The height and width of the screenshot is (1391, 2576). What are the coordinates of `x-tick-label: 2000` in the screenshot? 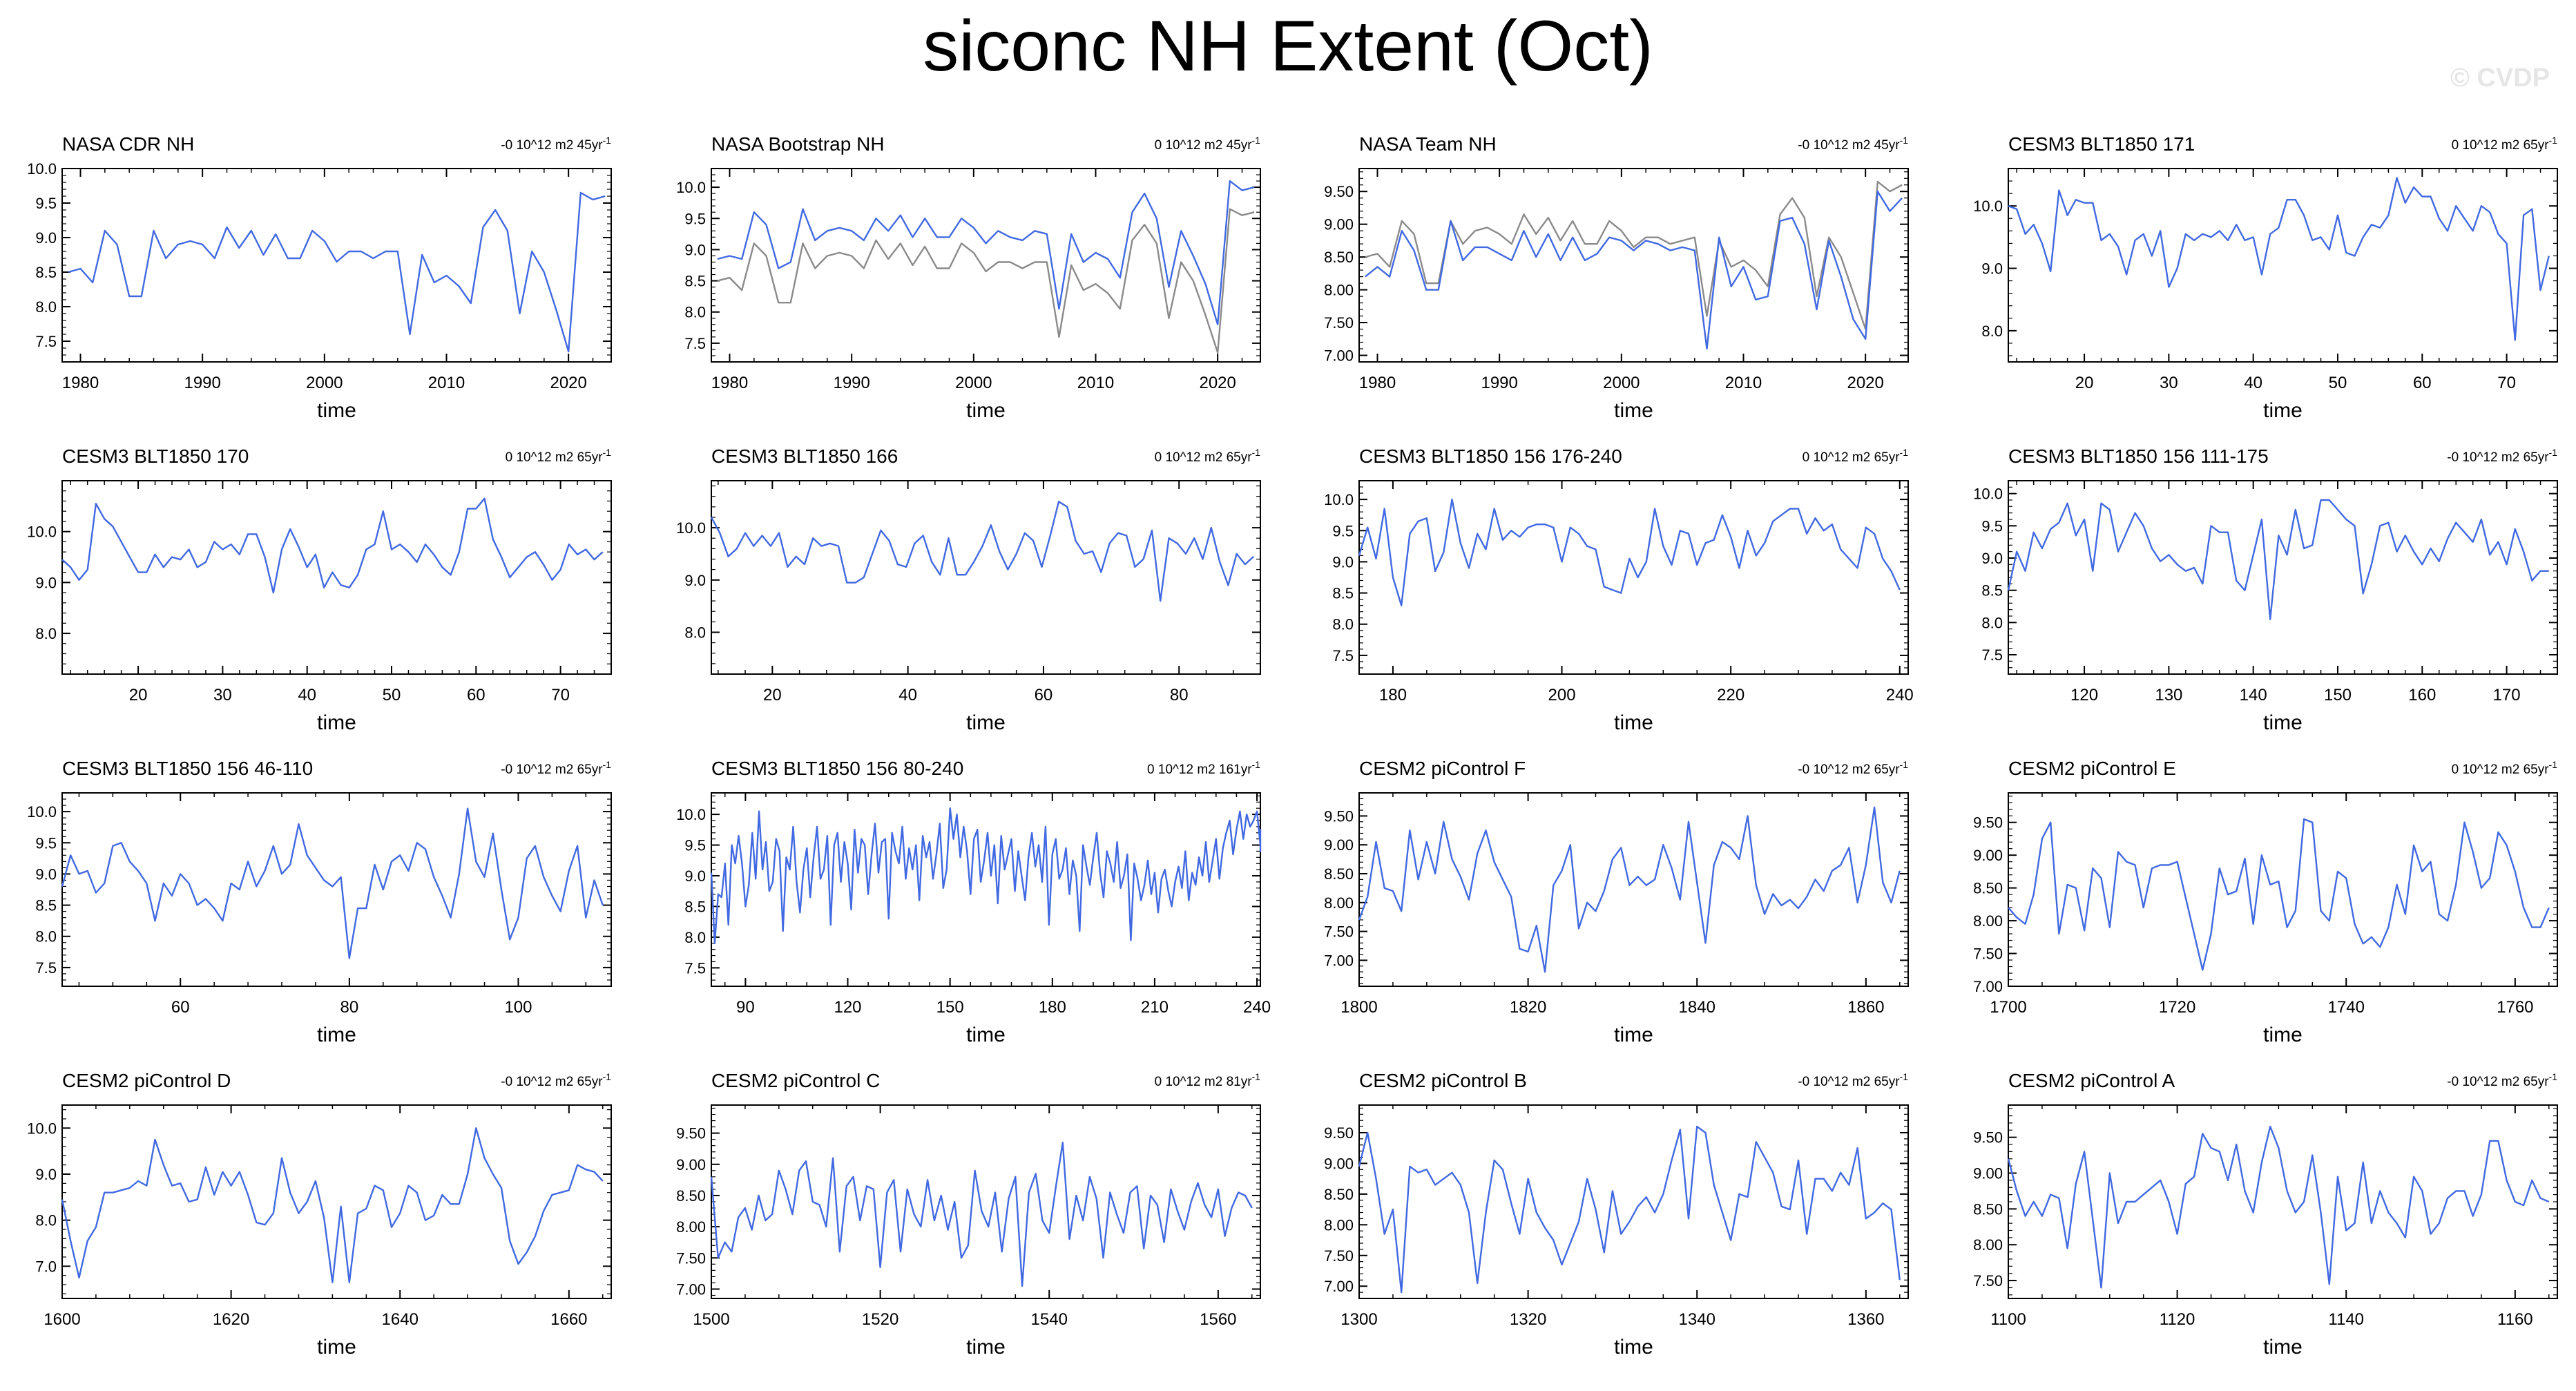 It's located at (973, 383).